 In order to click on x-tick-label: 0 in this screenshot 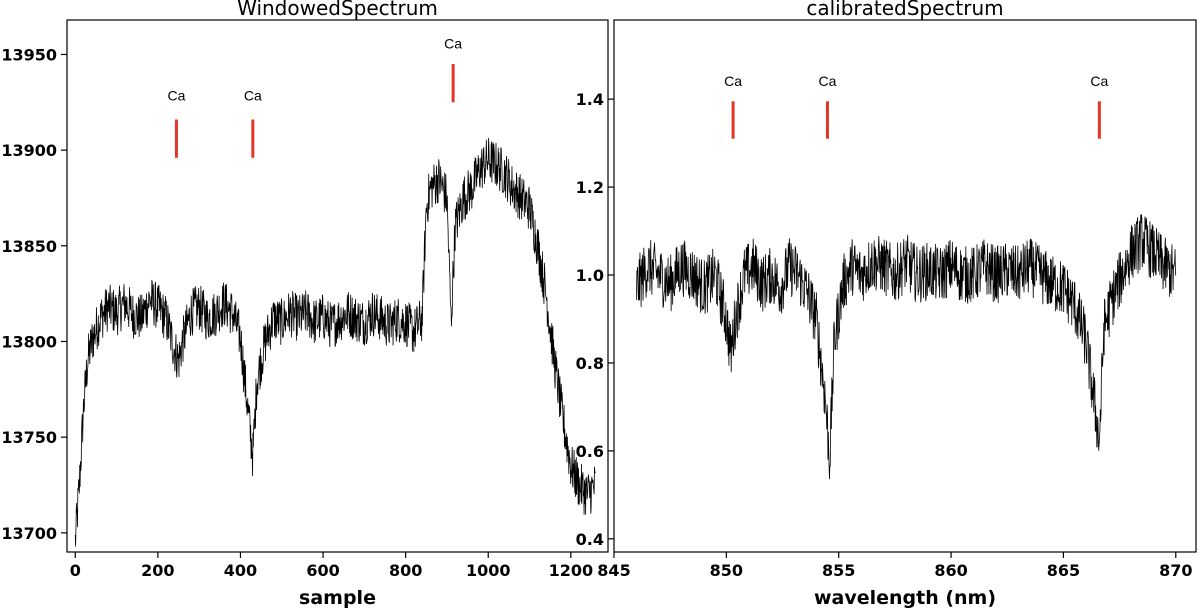, I will do `click(75, 570)`.